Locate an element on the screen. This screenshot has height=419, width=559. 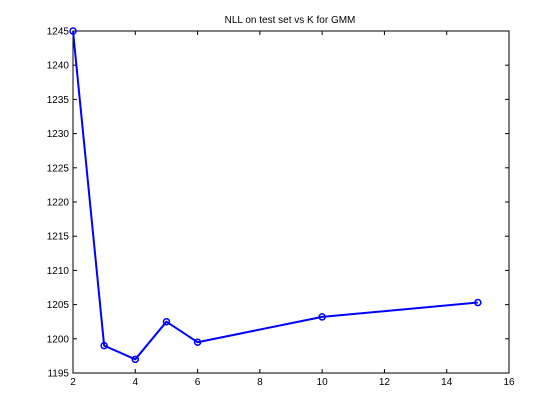
y-tick-label: 1245 is located at coordinates (58, 32).